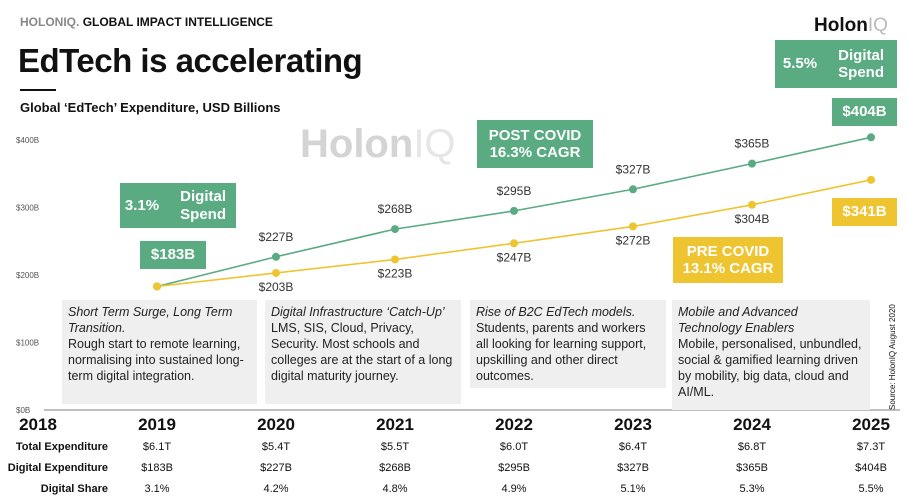 This screenshot has height=500, width=908. Describe the element at coordinates (27, 208) in the screenshot. I see `y-tick-label: $300B` at that location.